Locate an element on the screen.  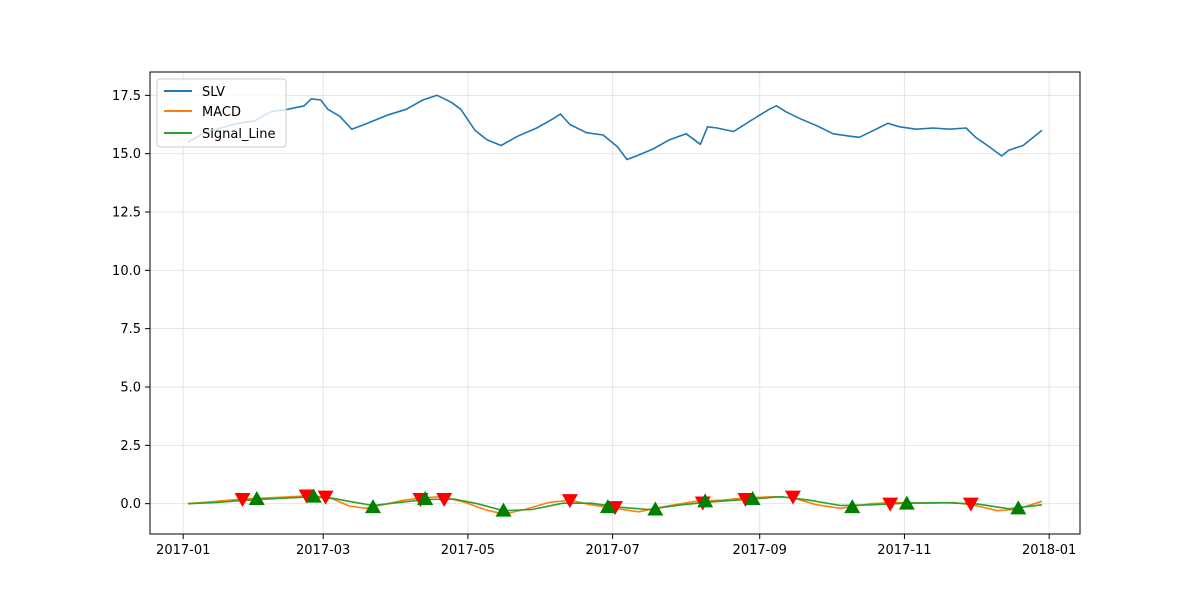
x-tick-label: 2017-09 is located at coordinates (760, 550).